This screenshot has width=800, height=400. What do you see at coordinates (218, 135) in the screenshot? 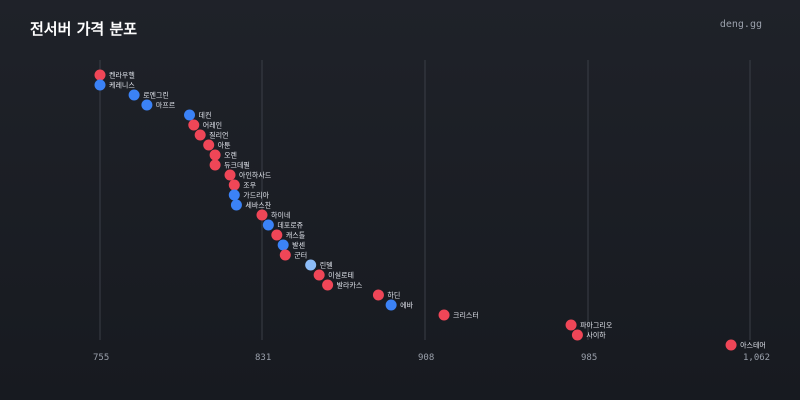
I see `point-label: 질리언` at bounding box center [218, 135].